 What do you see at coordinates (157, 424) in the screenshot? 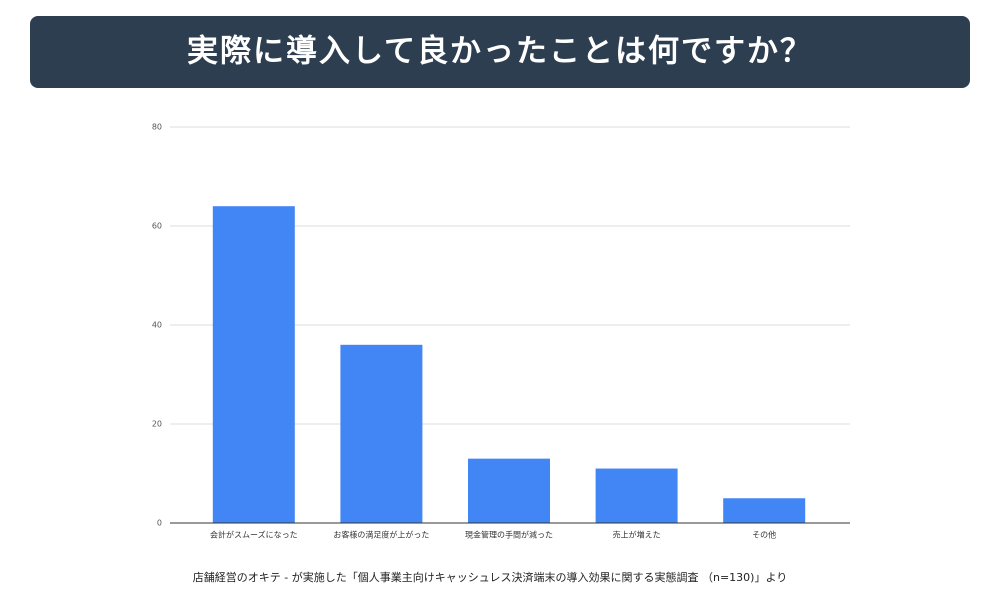
I see `y-tick-label: 20` at bounding box center [157, 424].